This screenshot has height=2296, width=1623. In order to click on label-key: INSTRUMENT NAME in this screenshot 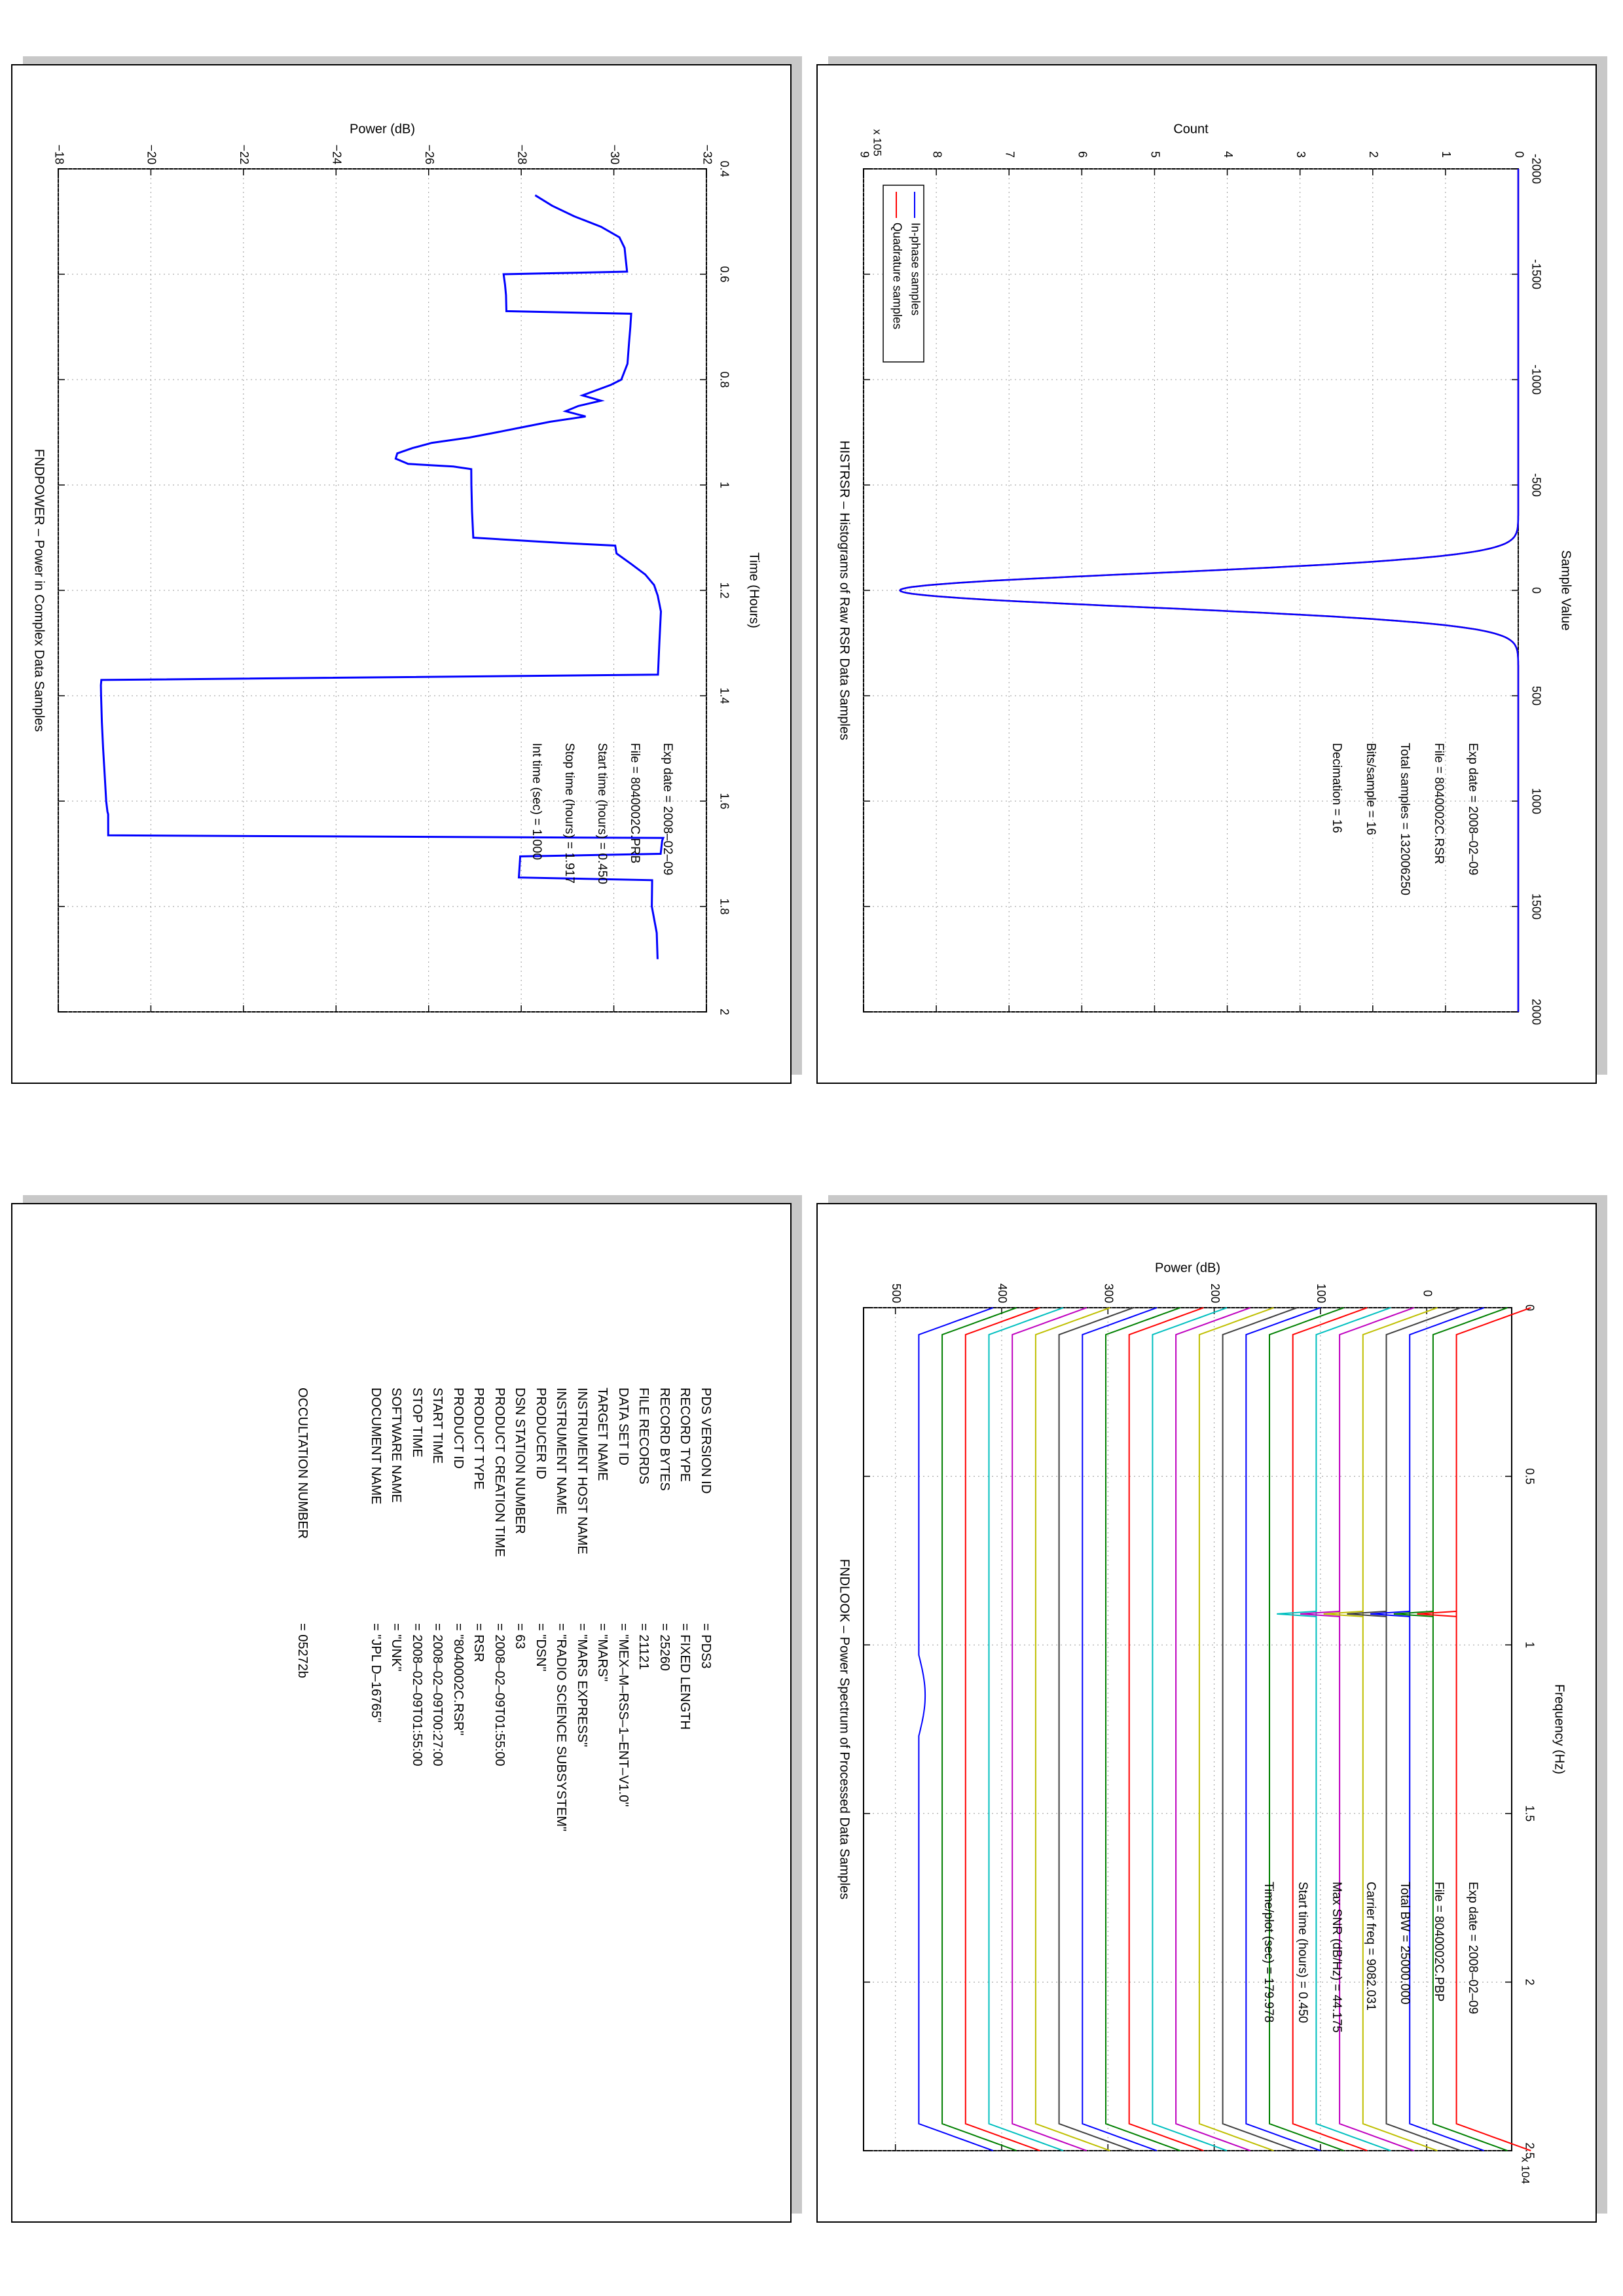, I will do `click(561, 1451)`.